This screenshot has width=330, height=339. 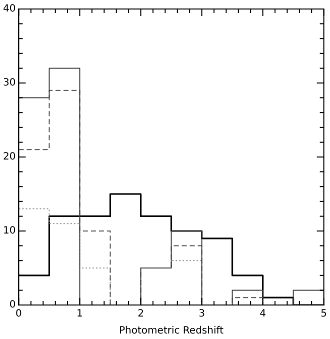 I want to click on x-axis-title: Photometric Redshift, so click(x=171, y=331).